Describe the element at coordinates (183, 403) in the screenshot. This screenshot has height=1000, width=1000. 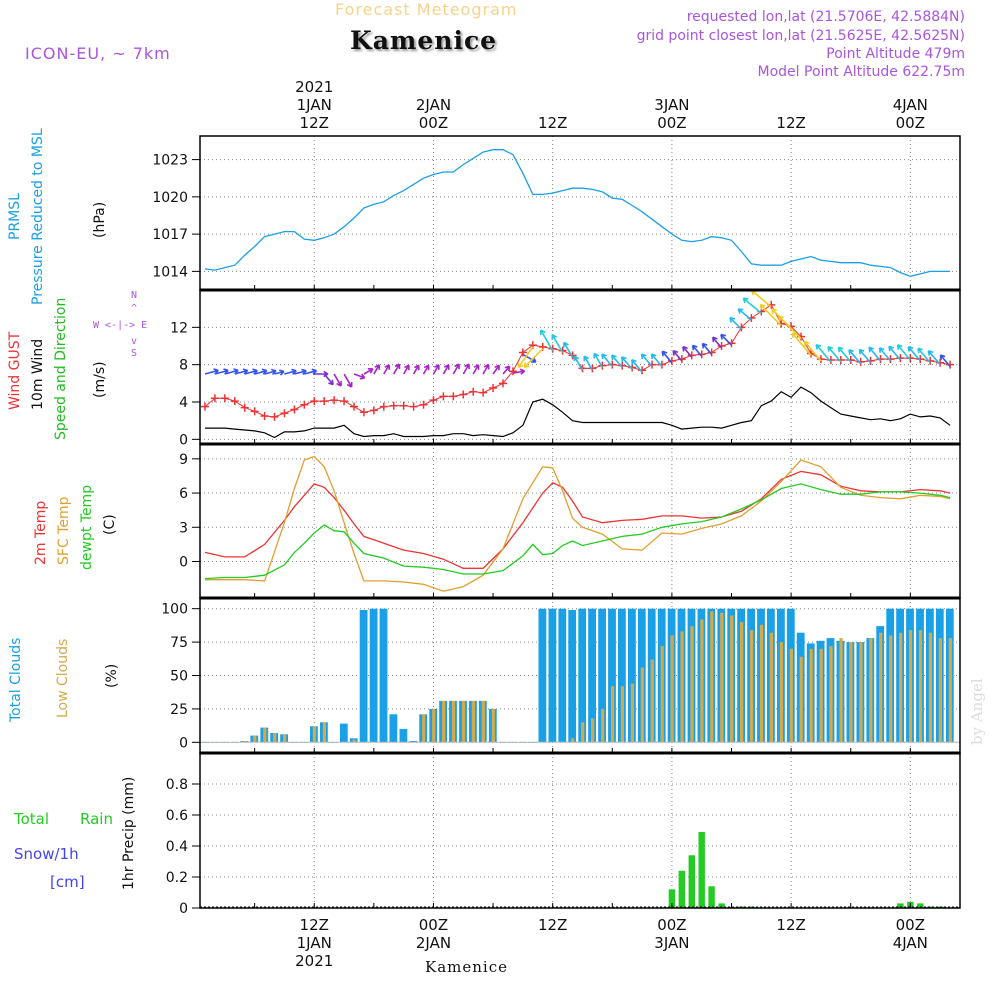
I see `wind-ytick-label: 4` at that location.